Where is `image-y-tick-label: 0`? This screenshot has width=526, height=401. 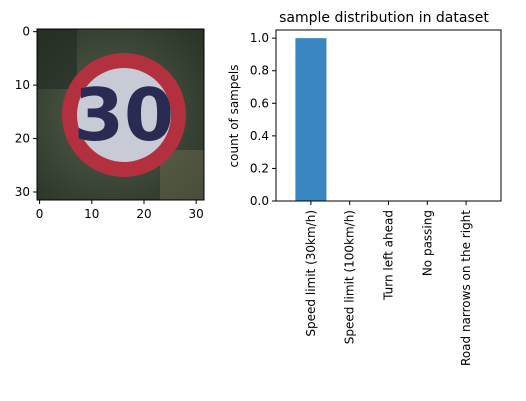
image-y-tick-label: 0 is located at coordinates (26, 32).